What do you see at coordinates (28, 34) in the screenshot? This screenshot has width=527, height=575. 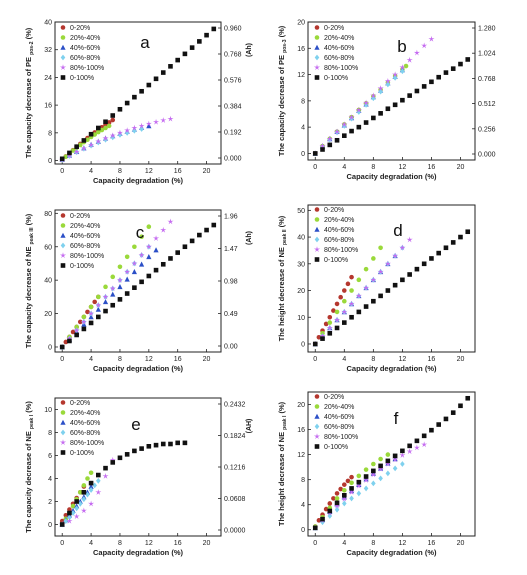 I see `y-axis-label-unit: (%)` at bounding box center [28, 34].